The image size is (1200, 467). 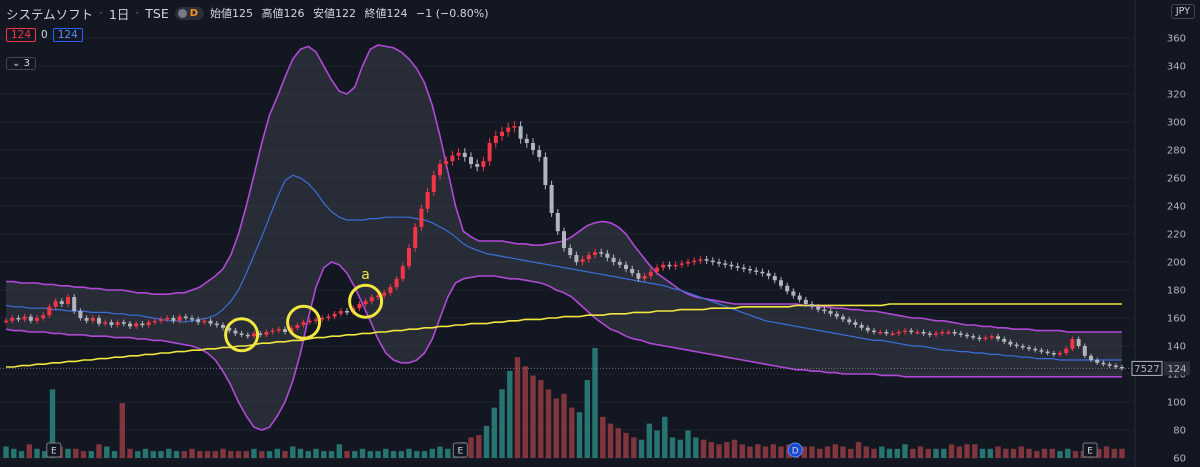 I want to click on dividend-marker-icon, so click(x=795, y=450).